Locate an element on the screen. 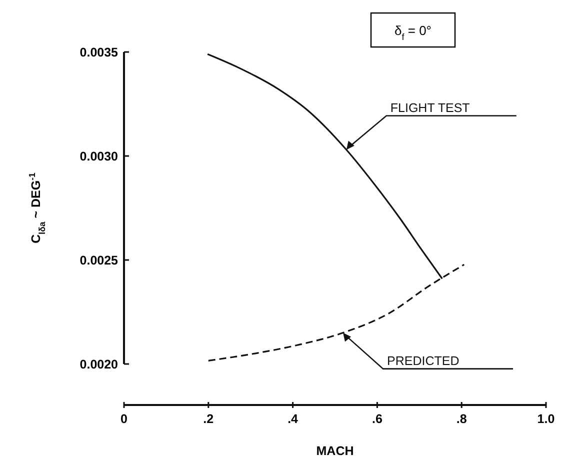 Image resolution: width=569 pixels, height=464 pixels. x-tick-label: .2 is located at coordinates (208, 419).